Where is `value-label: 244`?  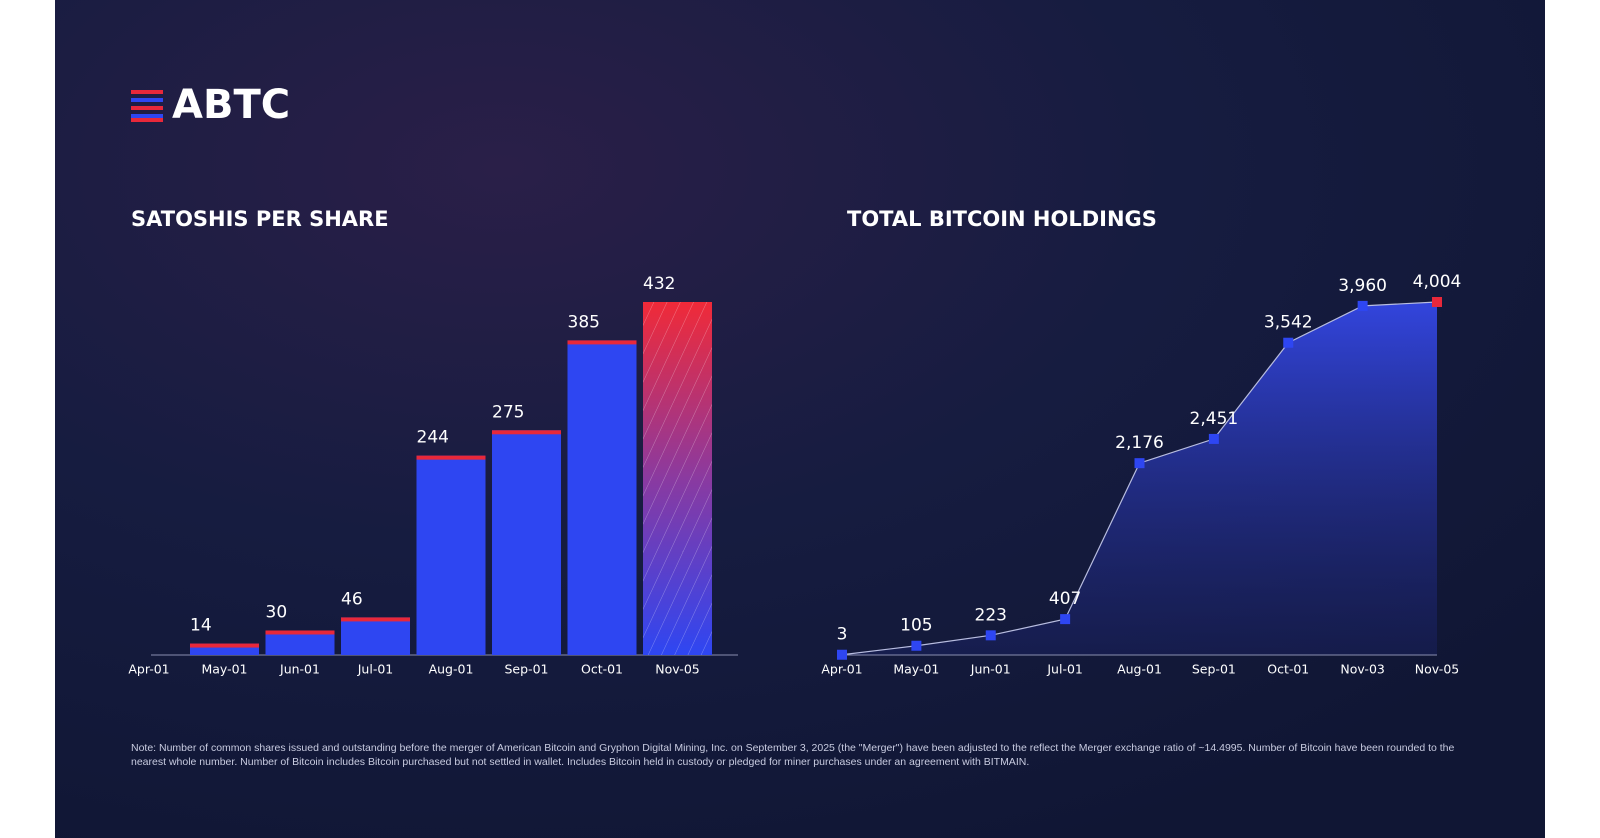 value-label: 244 is located at coordinates (433, 438).